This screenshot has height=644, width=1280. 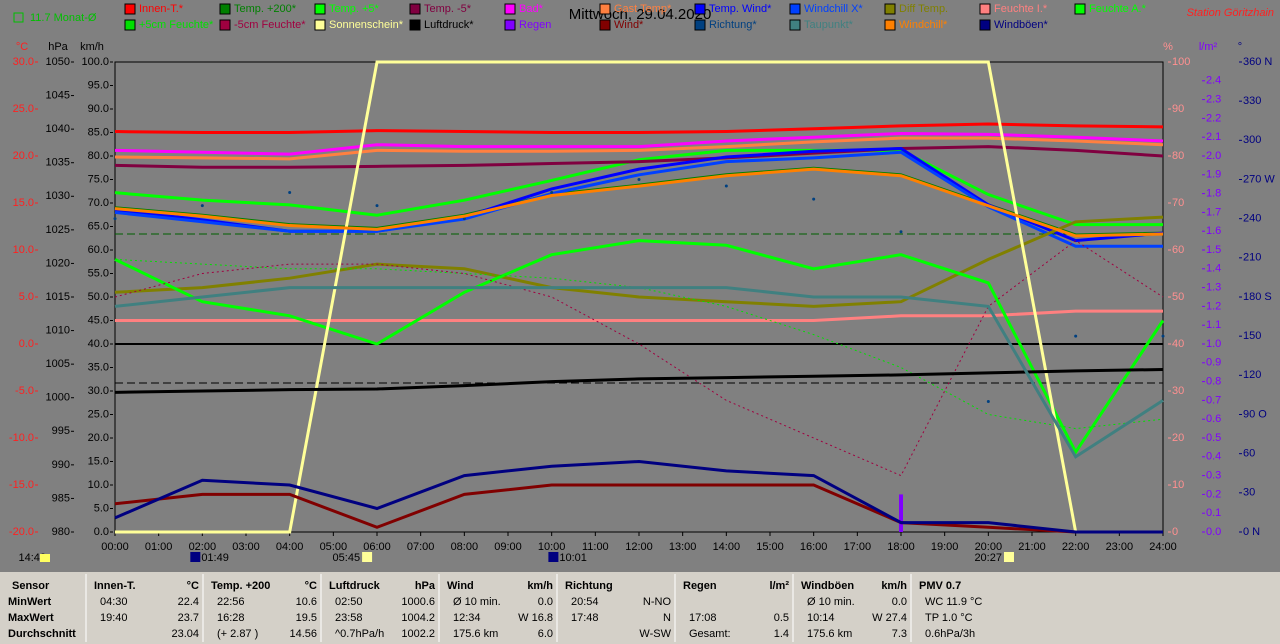 What do you see at coordinates (61, 431) in the screenshot?
I see `y-tick-label: 995` at bounding box center [61, 431].